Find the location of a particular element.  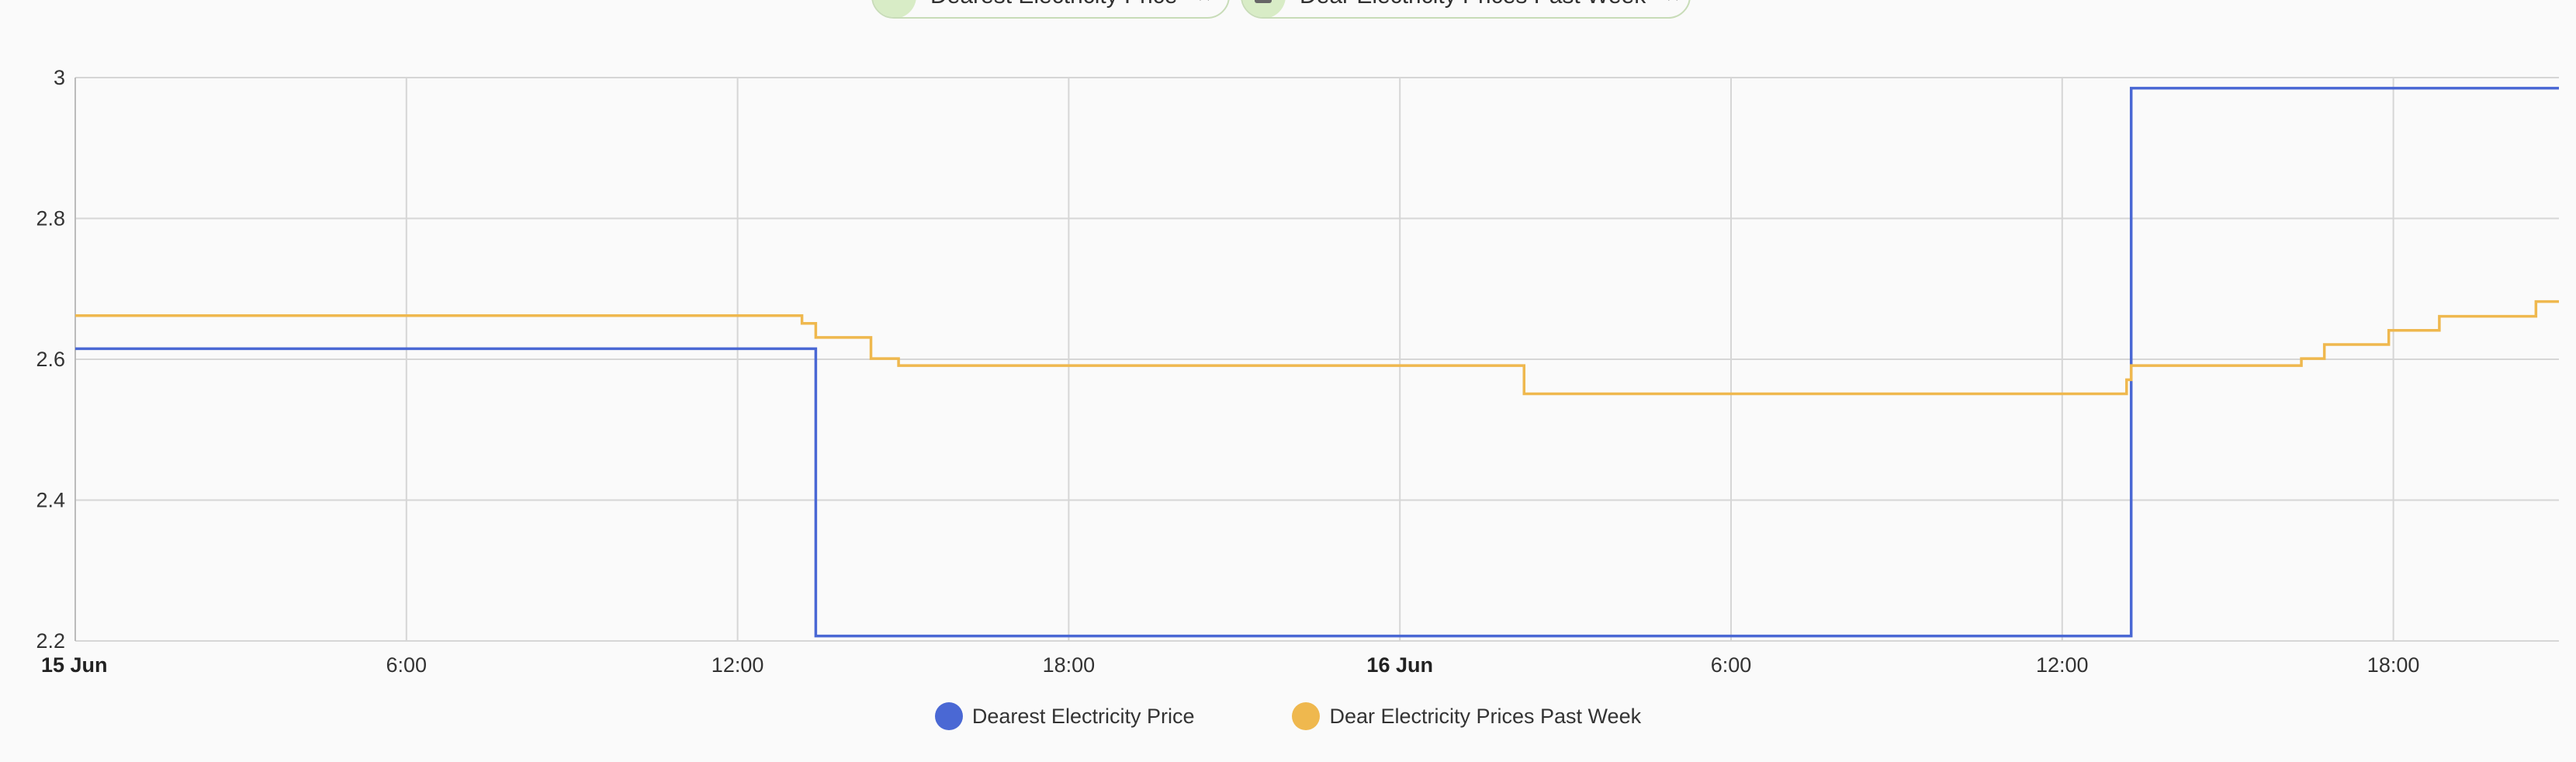

y-tick-label: 2.6 is located at coordinates (50, 360).